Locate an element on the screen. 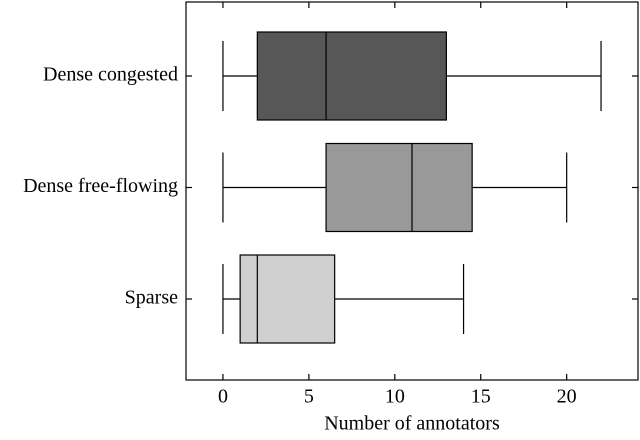  y-tick-label: Dense congested is located at coordinates (110, 75).